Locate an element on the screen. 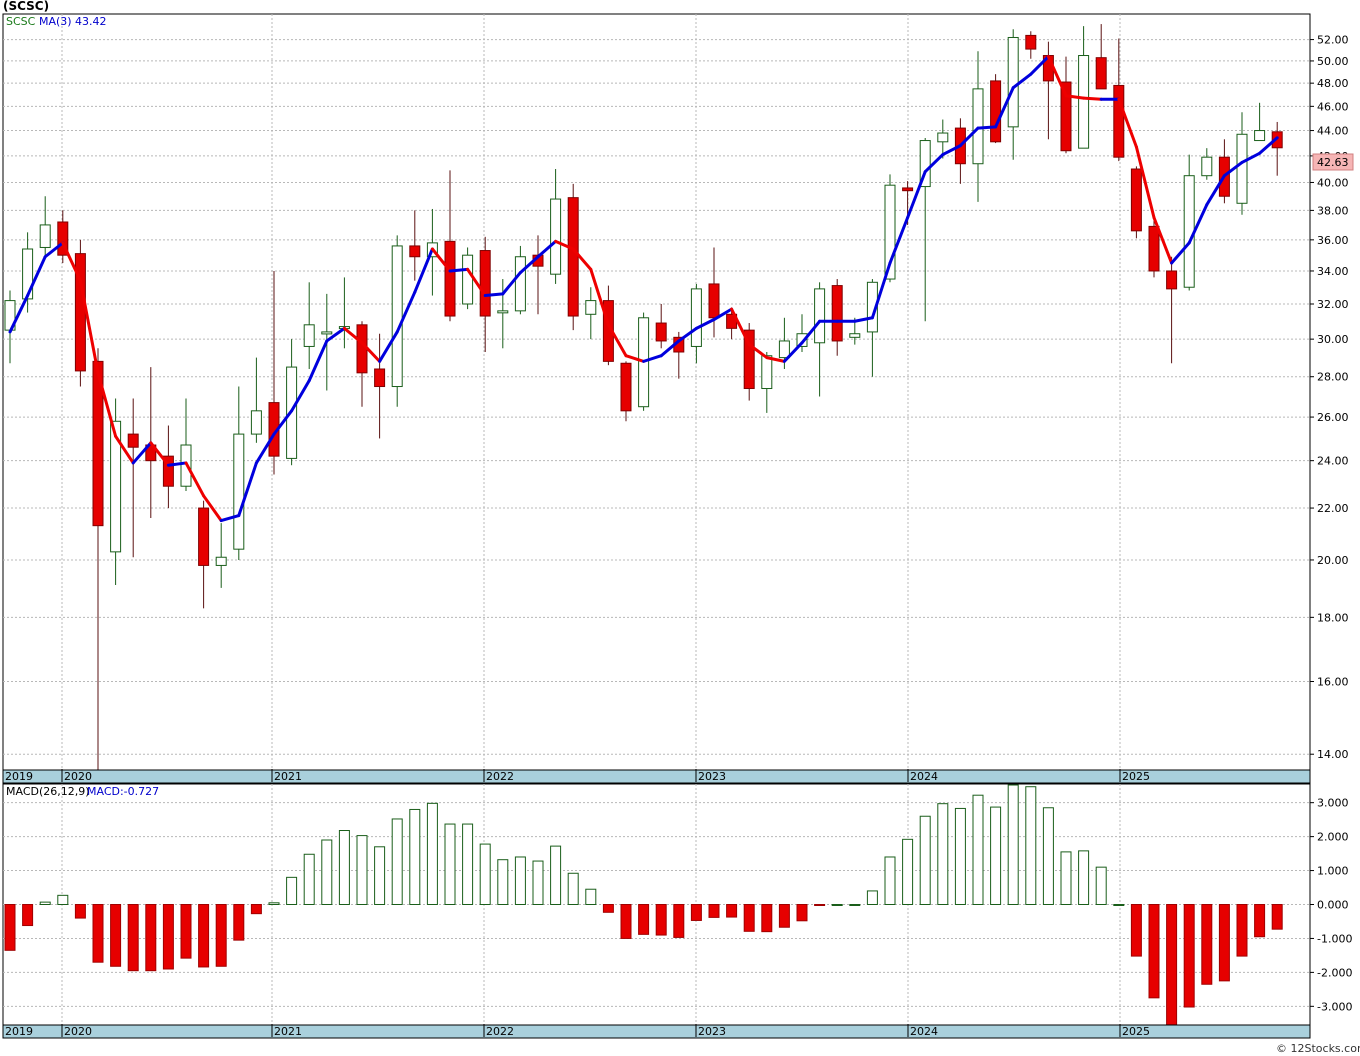 The height and width of the screenshot is (1056, 1360). year-label: 2025 is located at coordinates (1136, 776).